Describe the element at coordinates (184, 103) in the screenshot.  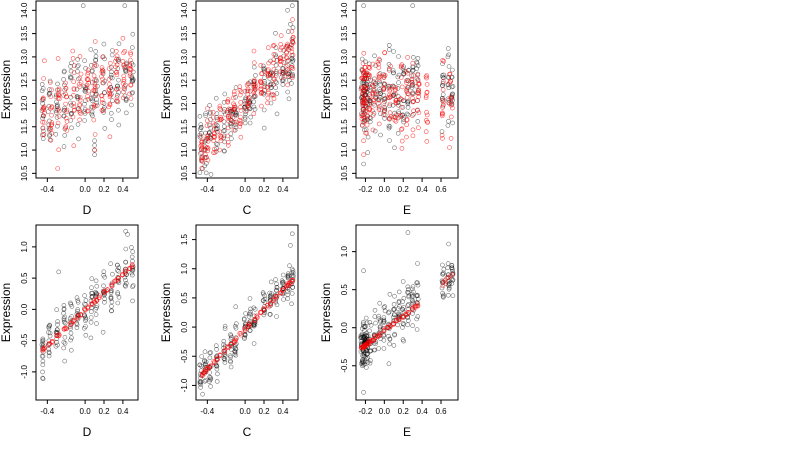
I see `y-tick-label: 12.0` at that location.